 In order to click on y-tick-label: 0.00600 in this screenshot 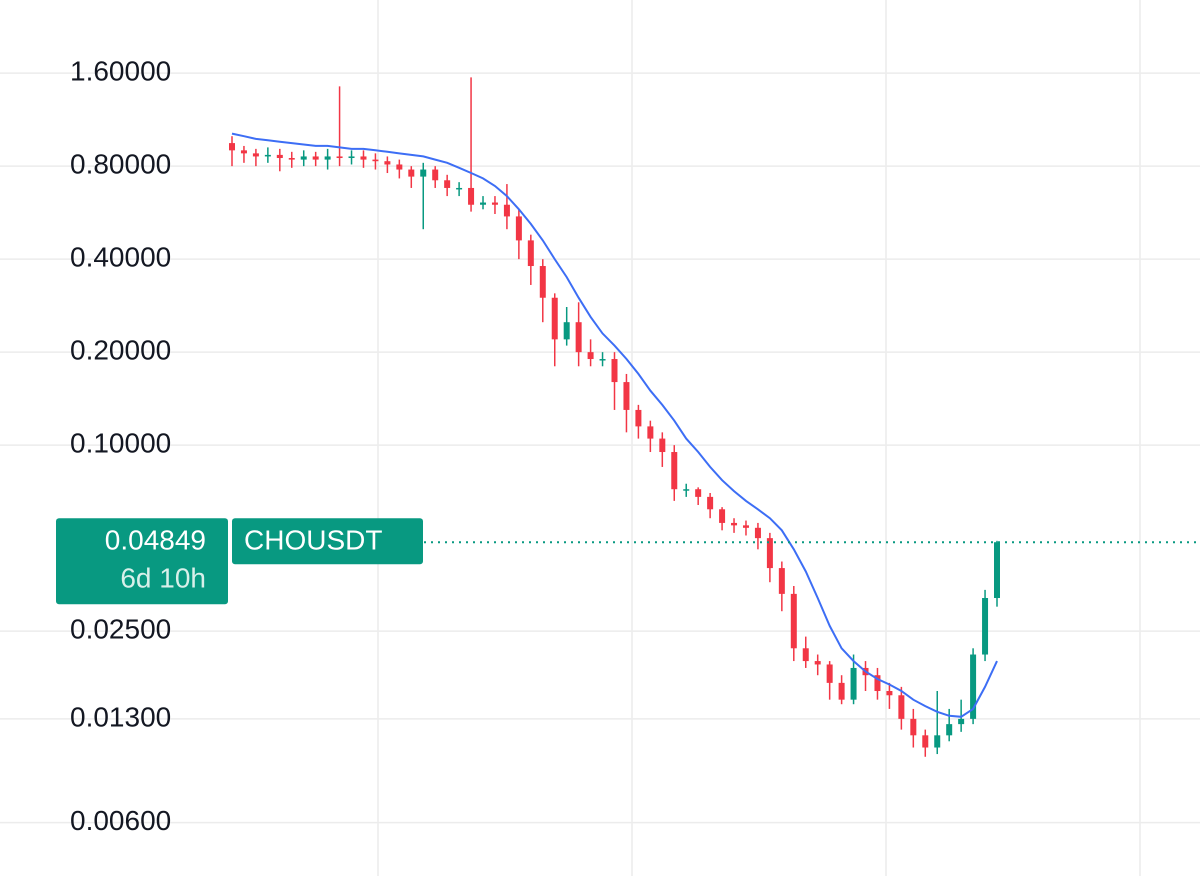, I will do `click(120, 820)`.